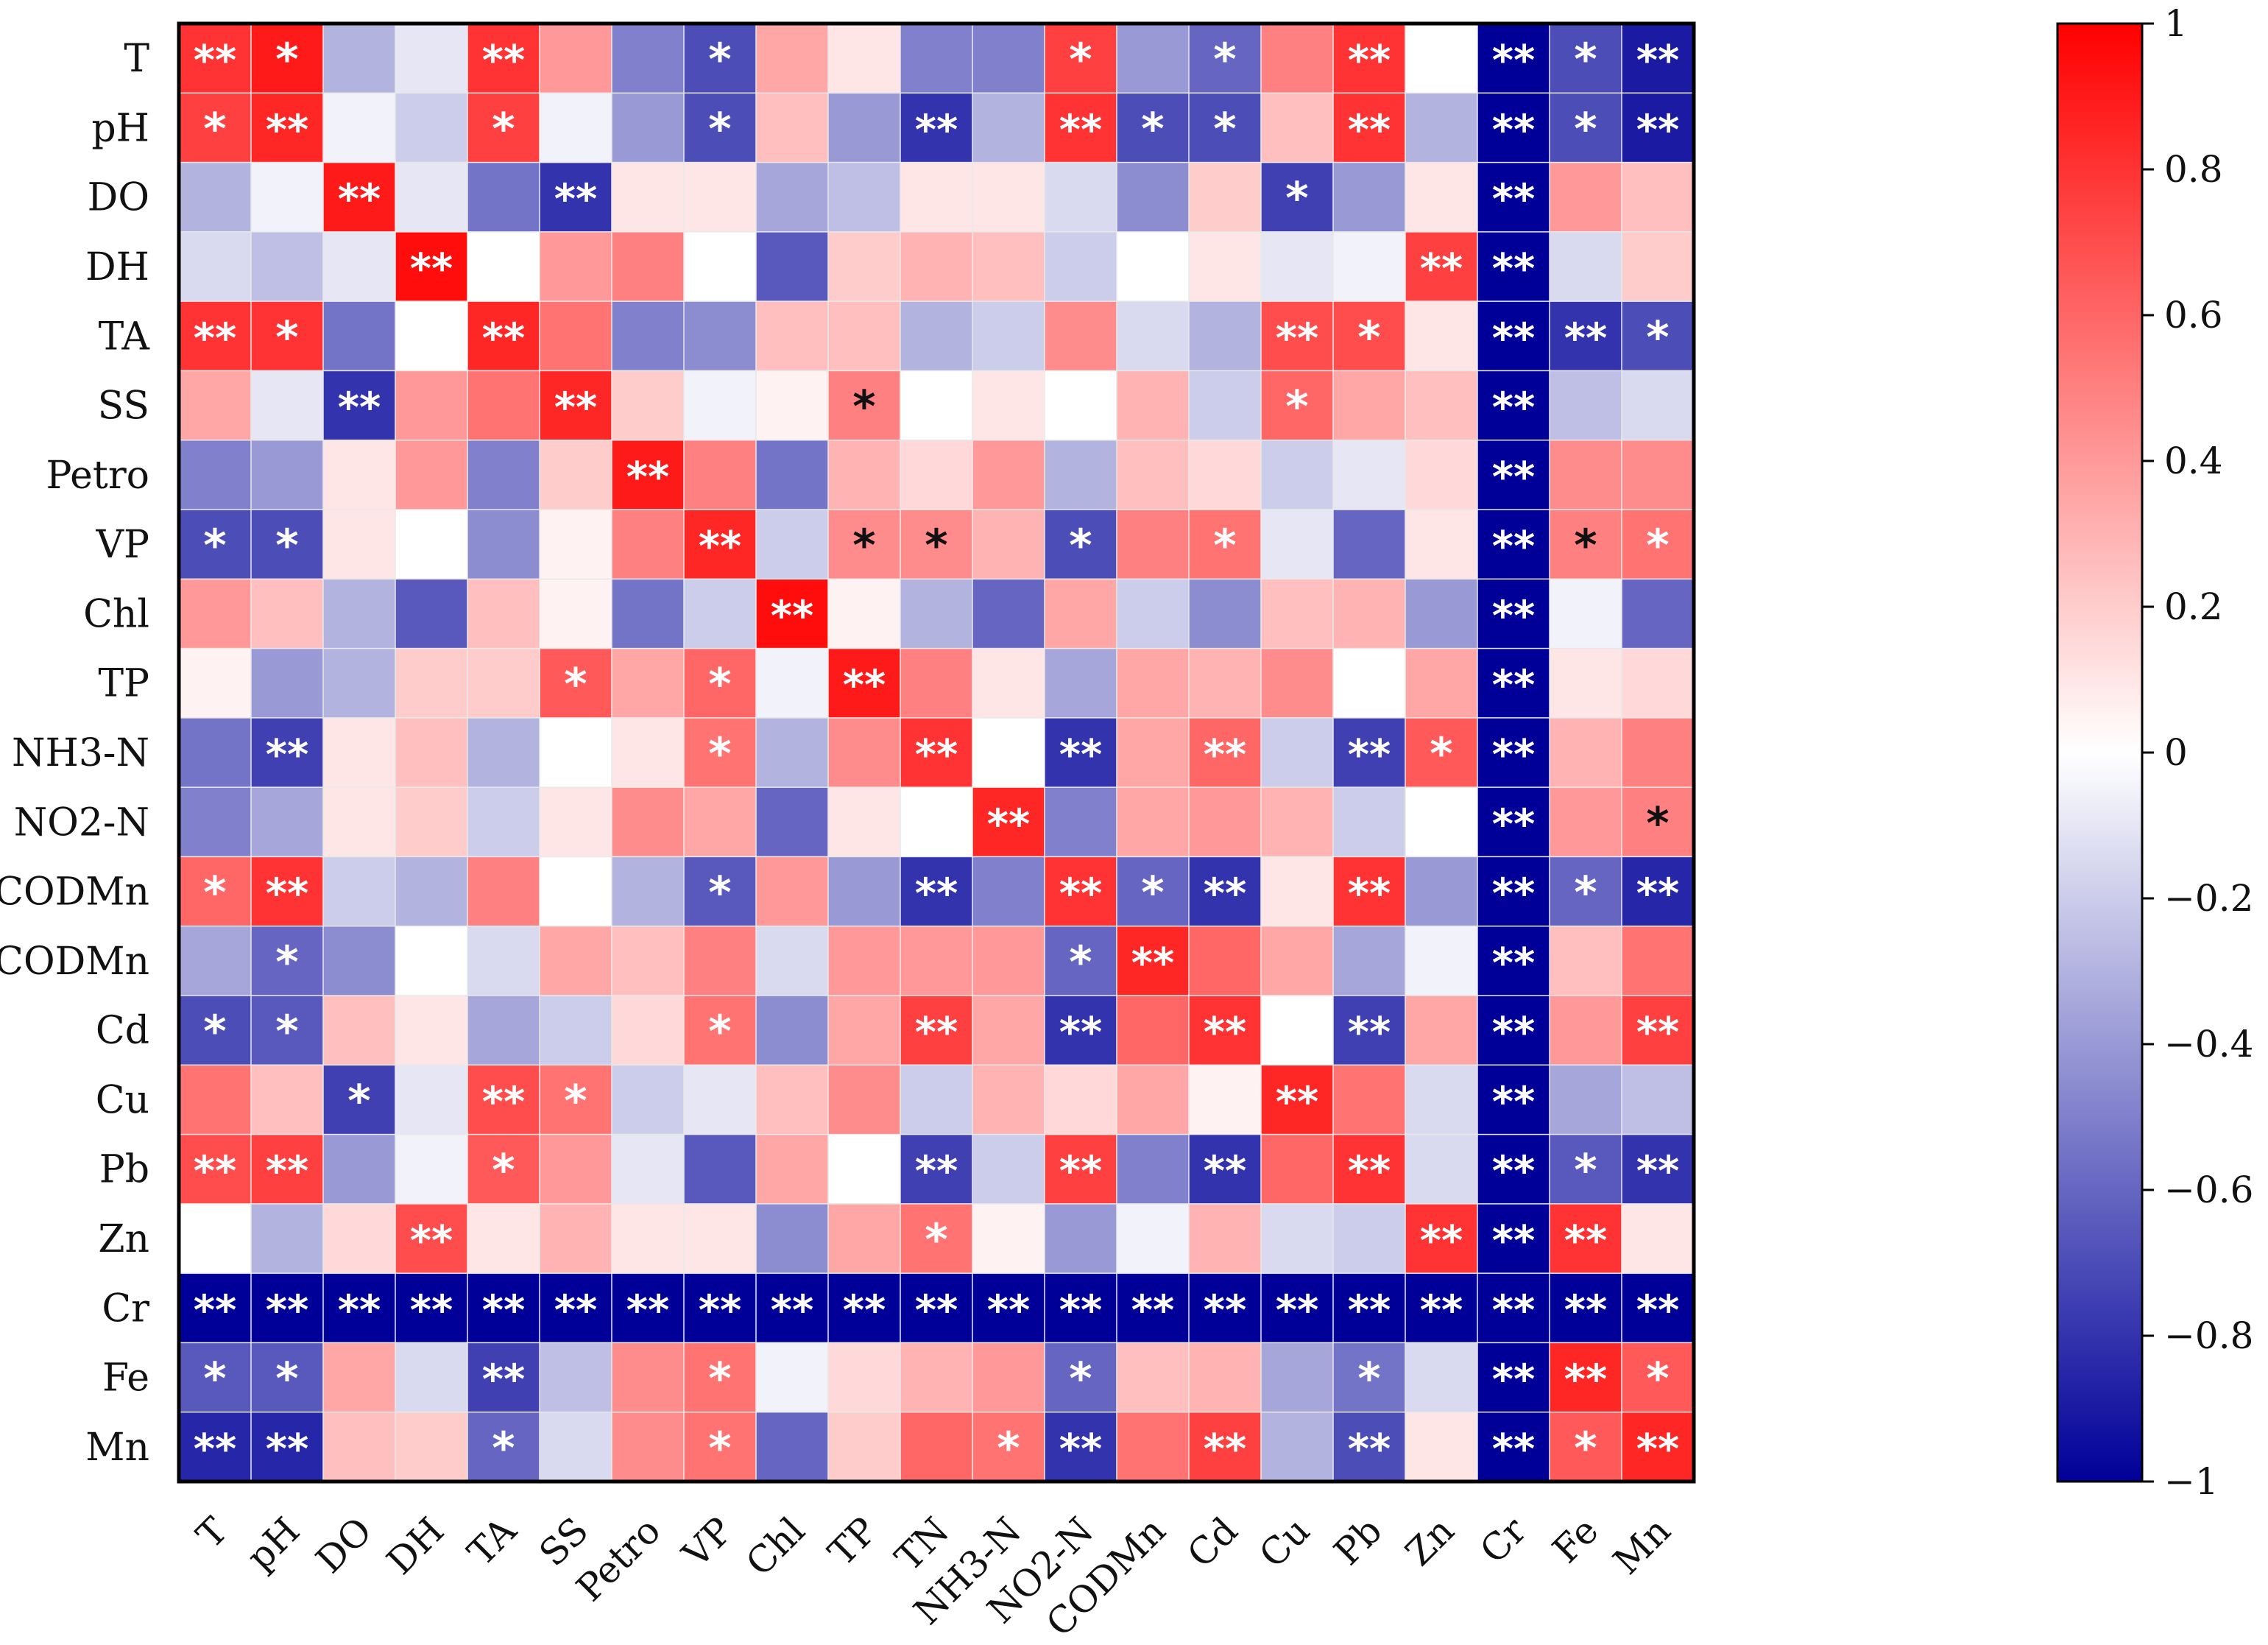 The image size is (2268, 1645). What do you see at coordinates (852, 1541) in the screenshot?
I see `column-label: TP` at bounding box center [852, 1541].